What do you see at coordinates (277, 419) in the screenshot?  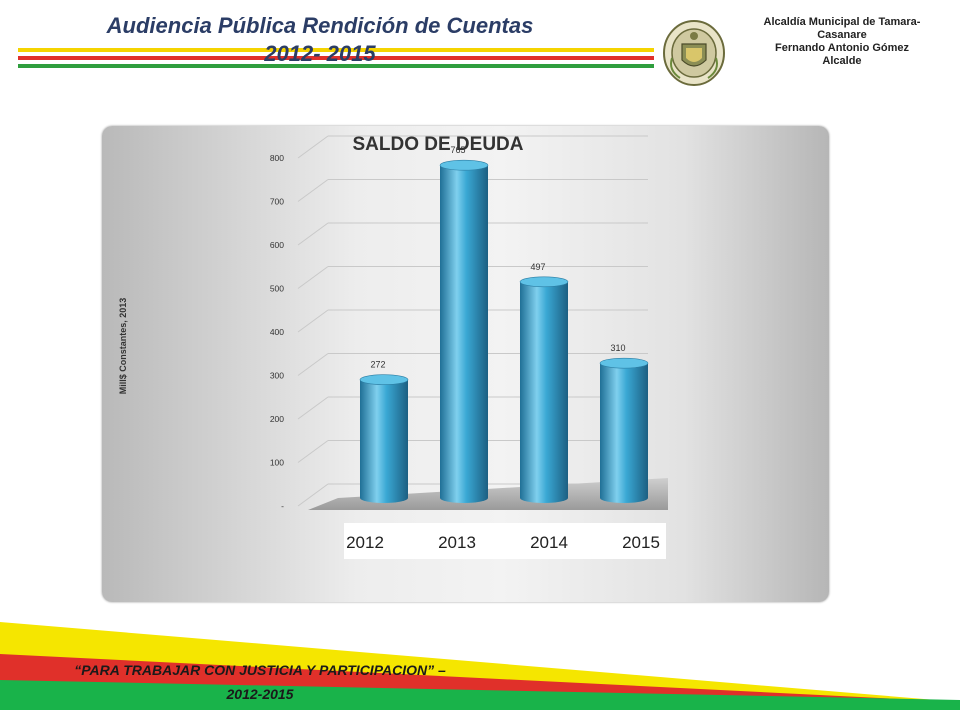 I see `y-tick-label: 200` at bounding box center [277, 419].